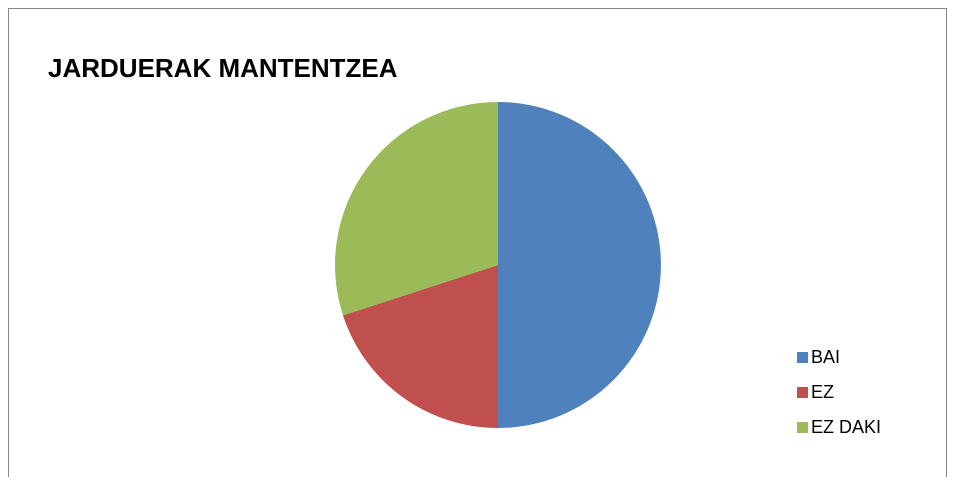 This screenshot has height=482, width=954. Describe the element at coordinates (223, 68) in the screenshot. I see `chart-title: JARDUERAK MANTENTZEA` at that location.